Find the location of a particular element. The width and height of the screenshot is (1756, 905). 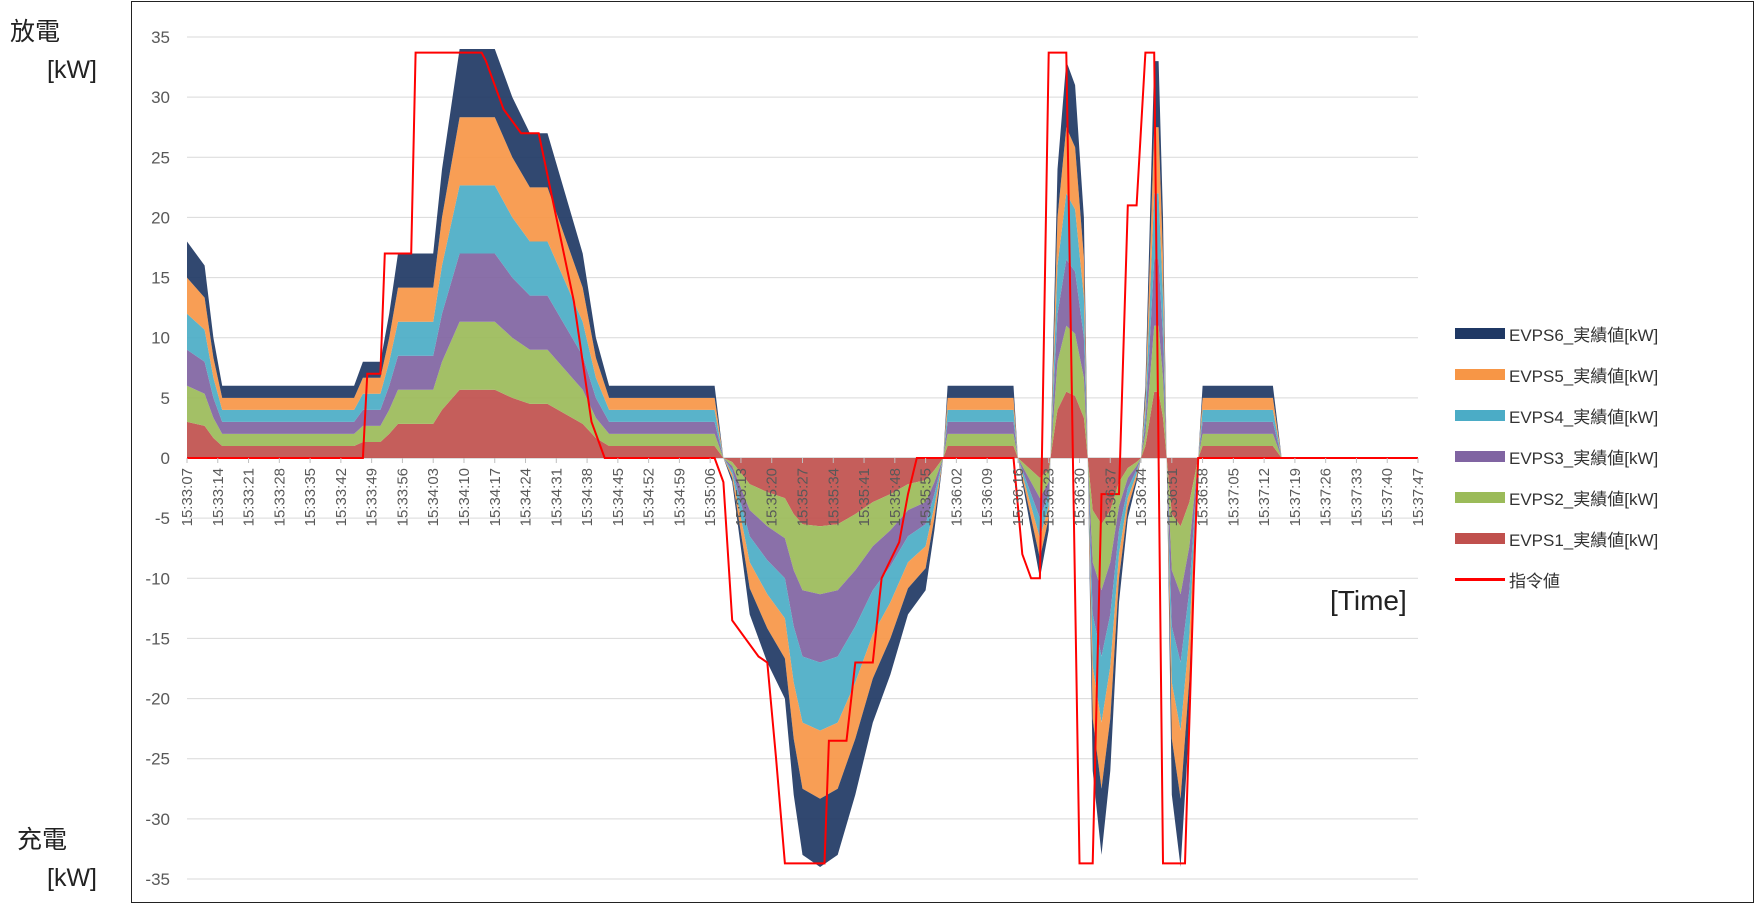

x-tick-label: 15:36:58 is located at coordinates (1203, 497).